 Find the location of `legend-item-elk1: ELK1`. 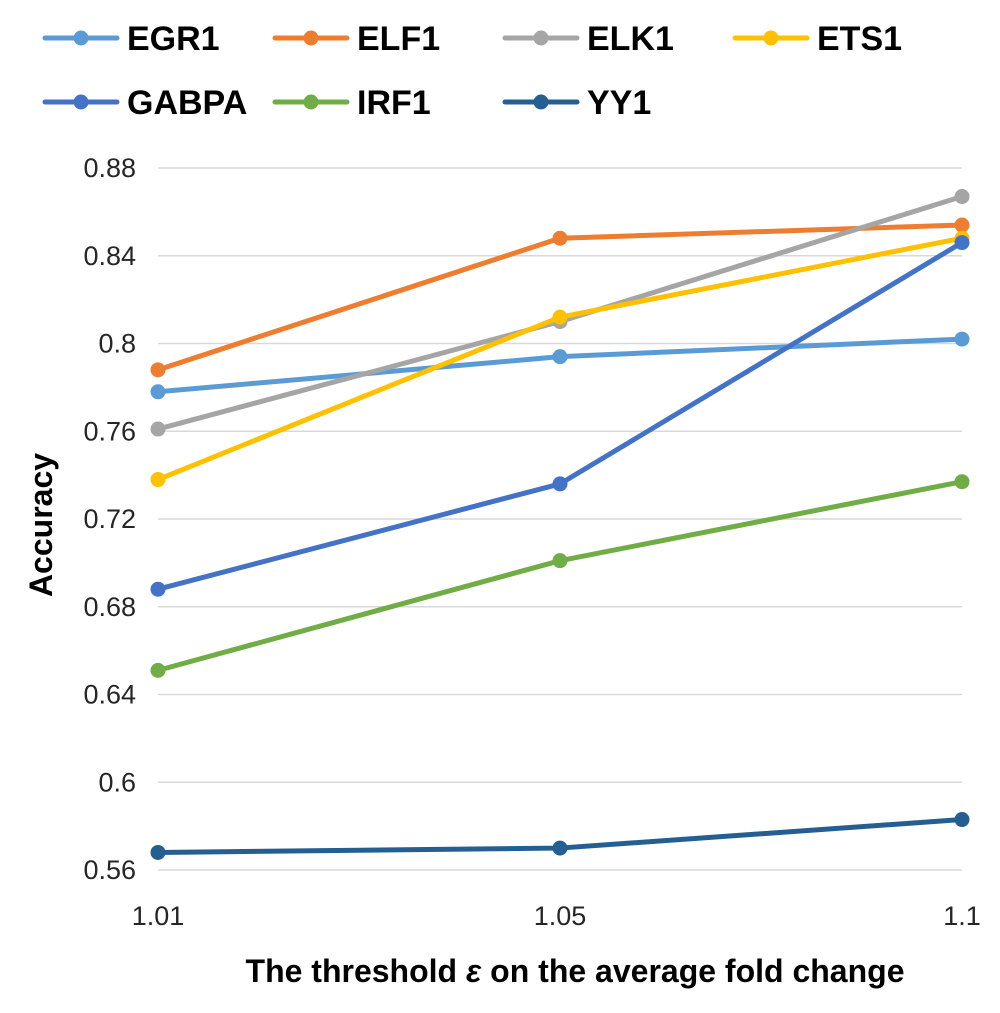

legend-item-elk1: ELK1 is located at coordinates (588, 39).